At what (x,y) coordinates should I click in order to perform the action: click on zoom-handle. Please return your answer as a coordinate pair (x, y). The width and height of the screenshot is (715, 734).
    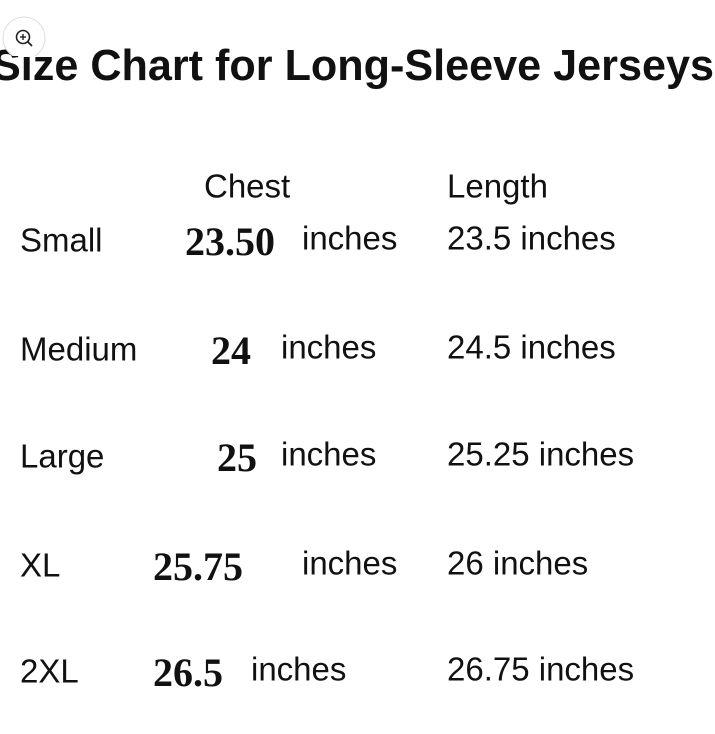
    Looking at the image, I should click on (30, 44).